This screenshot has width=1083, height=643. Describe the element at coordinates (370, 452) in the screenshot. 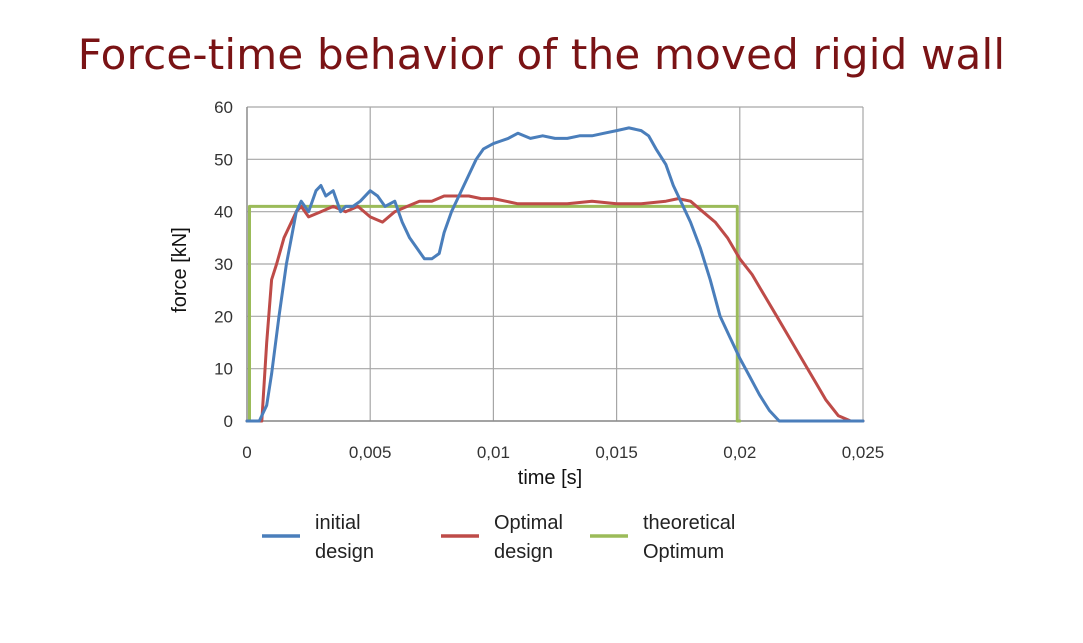

I see `x-tick-label: 0,005` at that location.